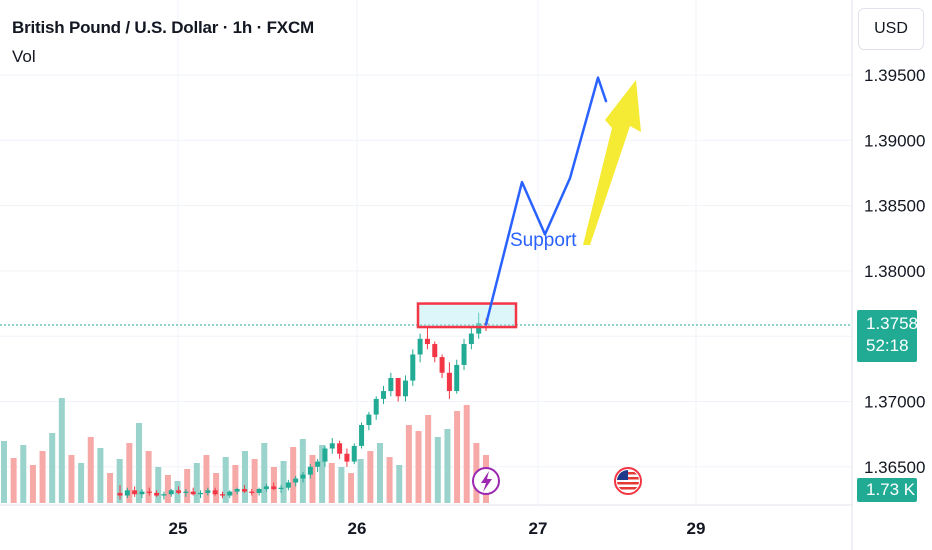 This screenshot has height=550, width=932. What do you see at coordinates (897, 323) in the screenshot?
I see `current-price-value: 1.37586` at bounding box center [897, 323].